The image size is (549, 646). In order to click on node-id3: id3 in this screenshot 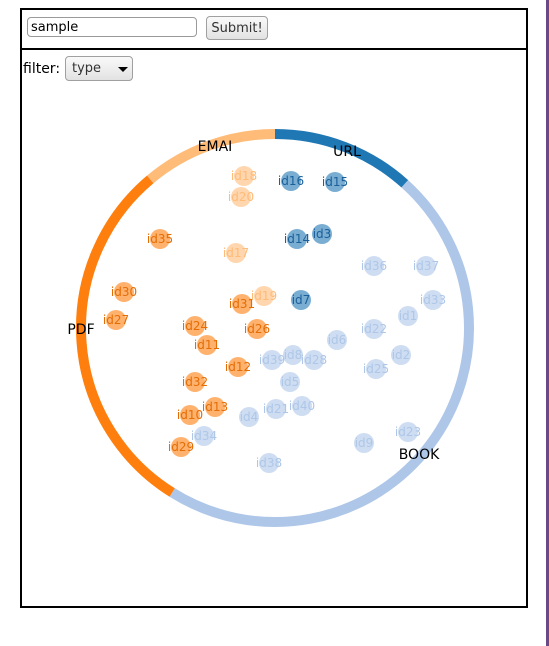, I will do `click(322, 234)`.